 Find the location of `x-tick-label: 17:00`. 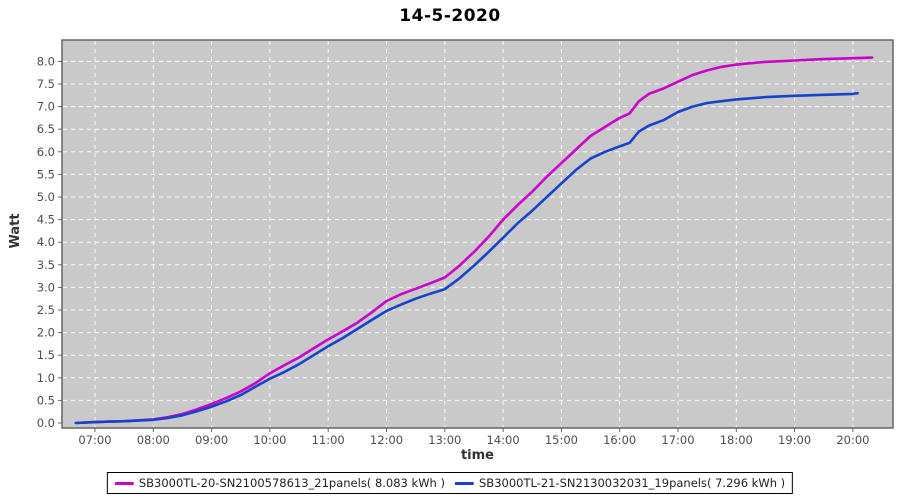

x-tick-label: 17:00 is located at coordinates (677, 440).